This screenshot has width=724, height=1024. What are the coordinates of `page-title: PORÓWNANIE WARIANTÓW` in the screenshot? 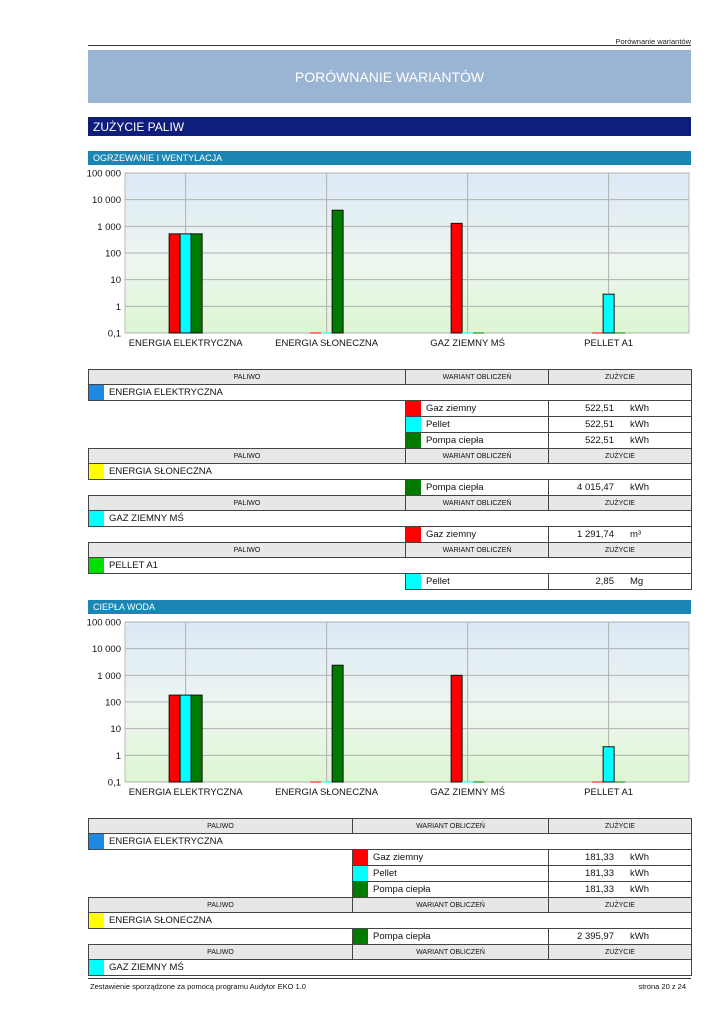 It's located at (389, 77).